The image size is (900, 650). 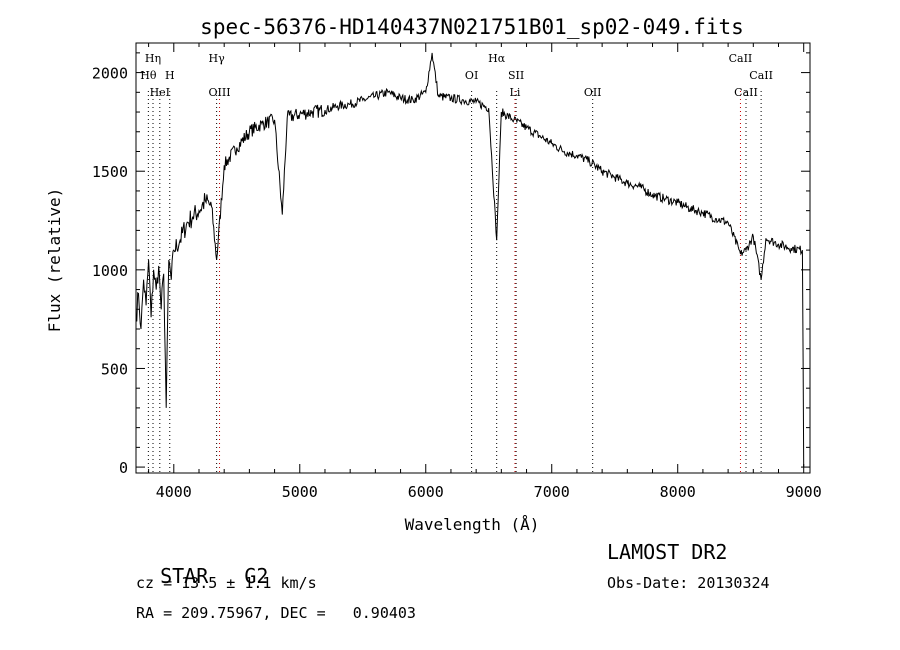 What do you see at coordinates (110, 172) in the screenshot?
I see `y-tick-label: 1500` at bounding box center [110, 172].